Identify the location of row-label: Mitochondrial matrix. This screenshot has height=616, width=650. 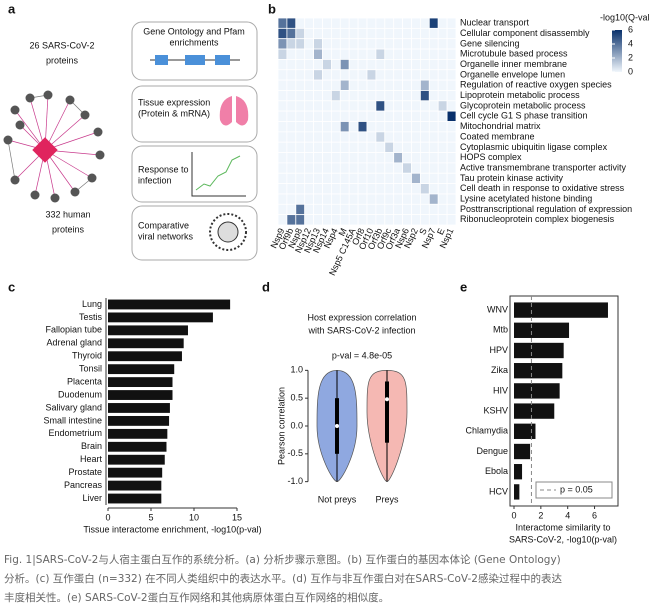
(500, 126).